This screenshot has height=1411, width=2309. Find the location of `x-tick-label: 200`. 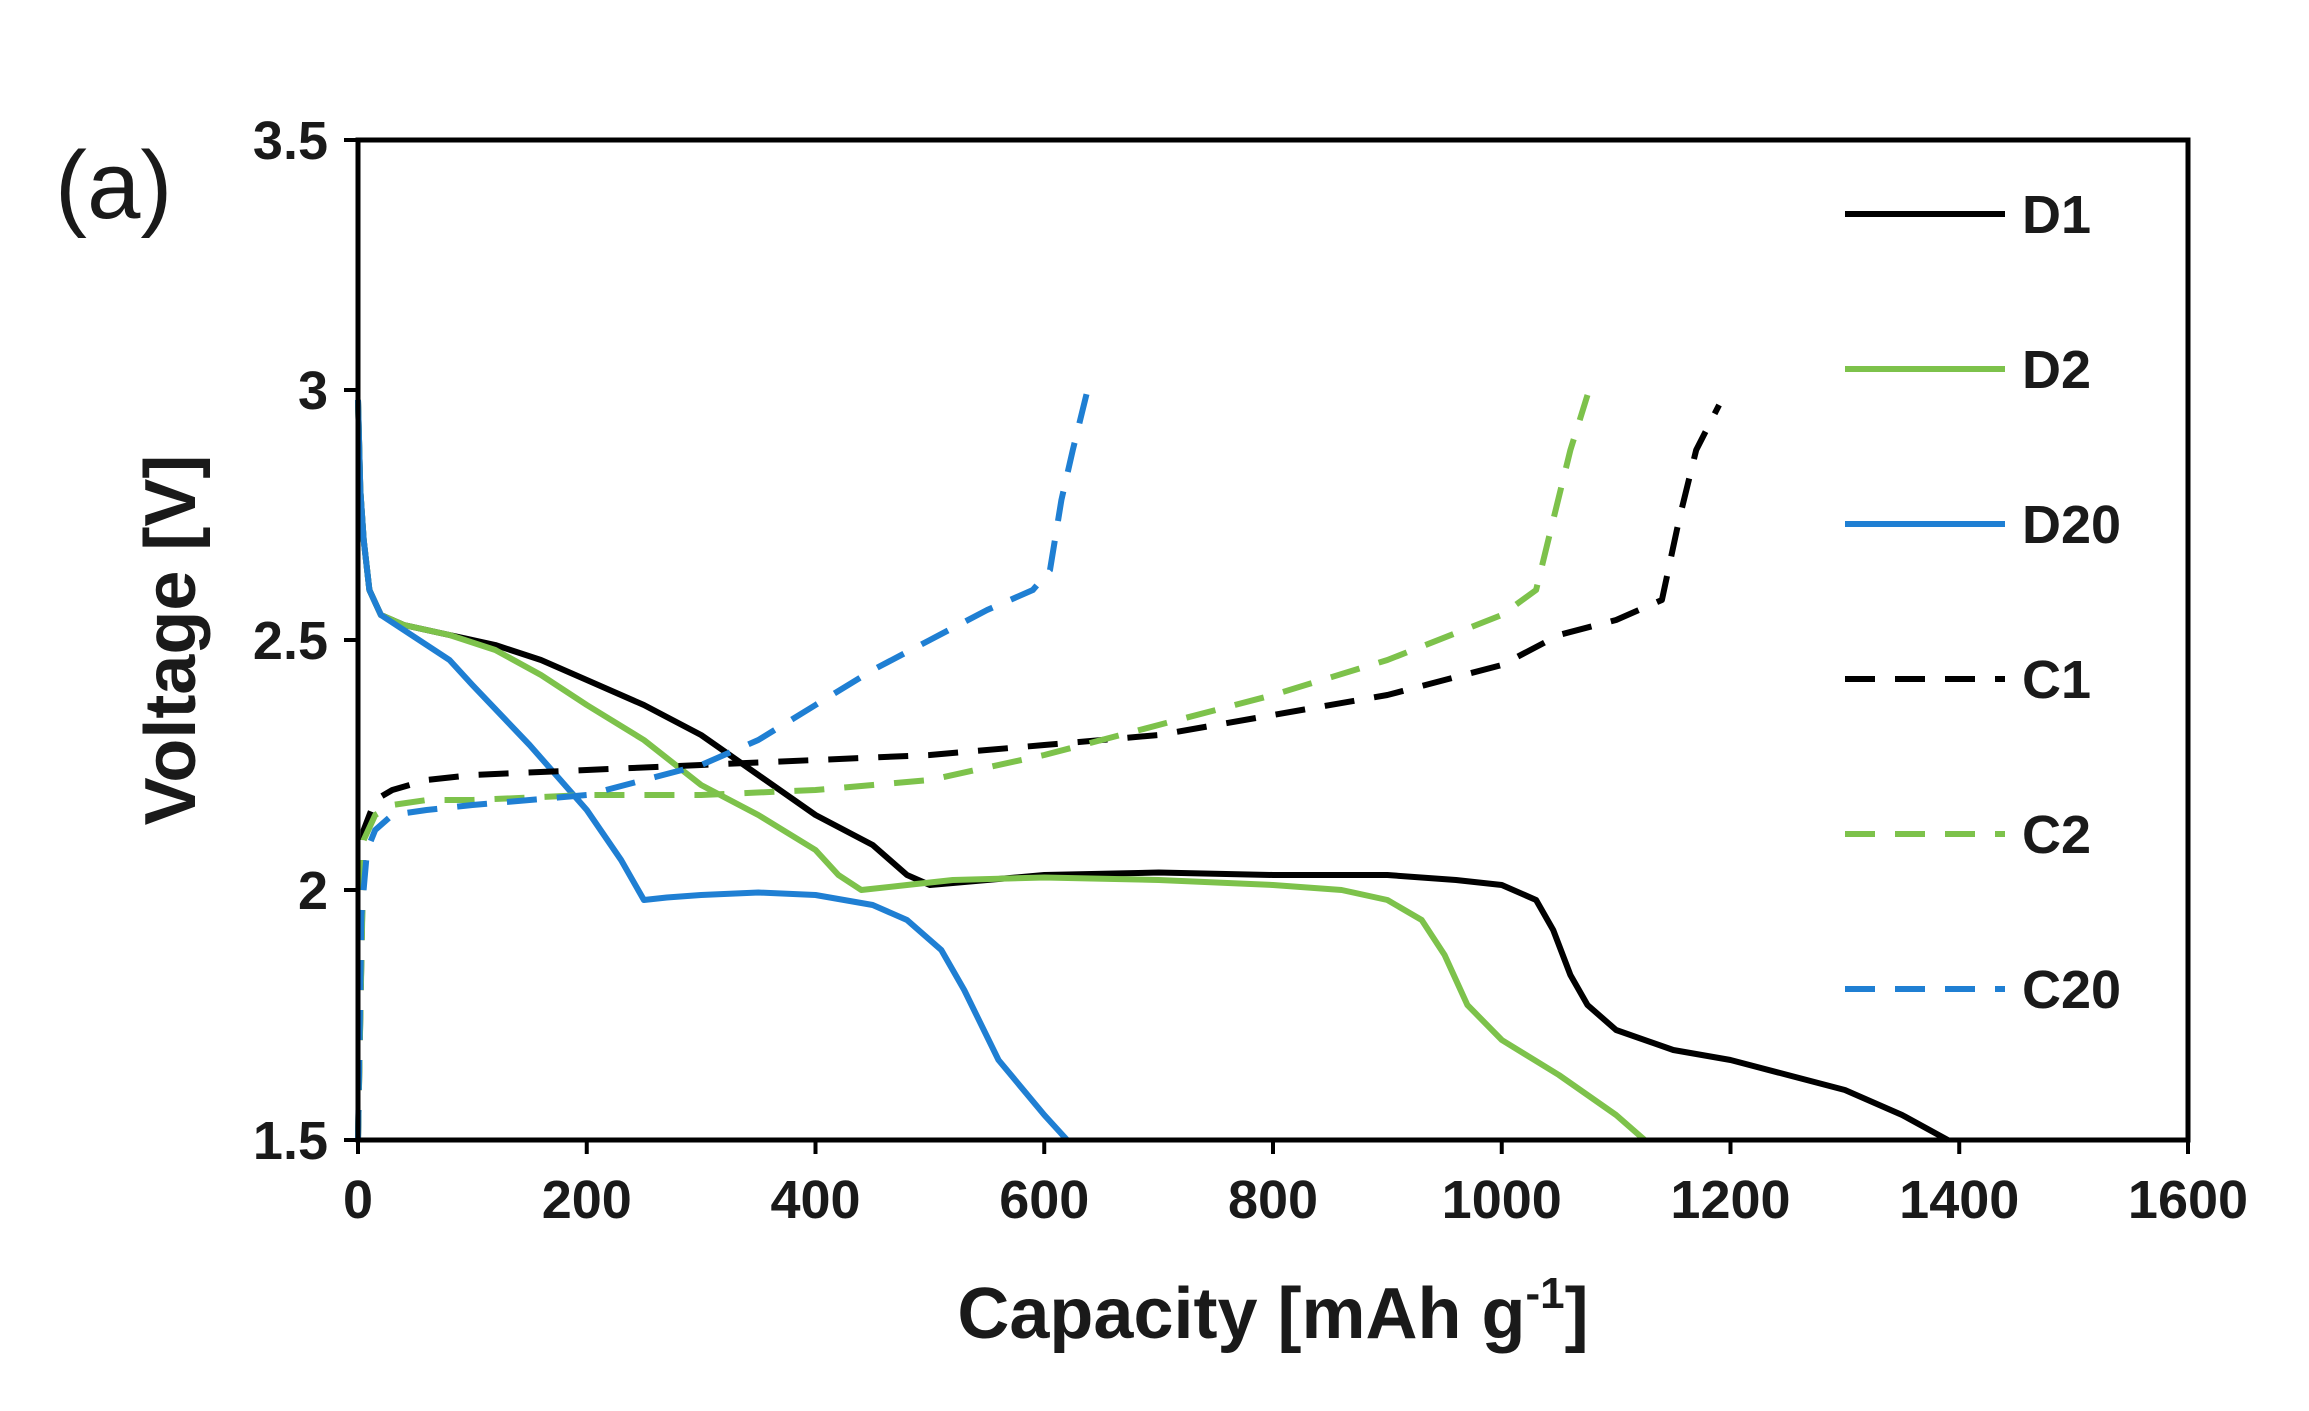

x-tick-label: 200 is located at coordinates (587, 1200).